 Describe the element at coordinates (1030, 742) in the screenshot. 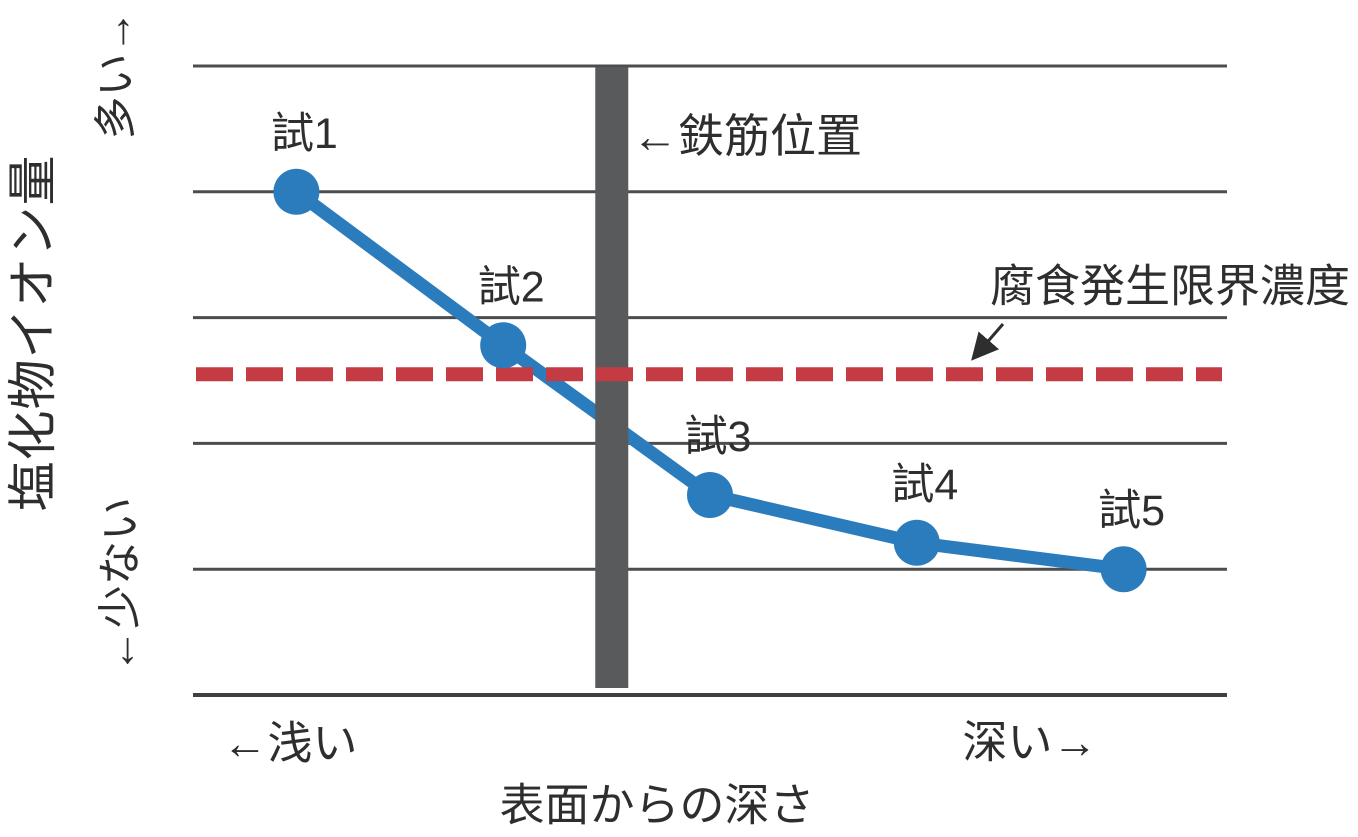

I see `x-axis-deep-annotation: 深い→` at that location.